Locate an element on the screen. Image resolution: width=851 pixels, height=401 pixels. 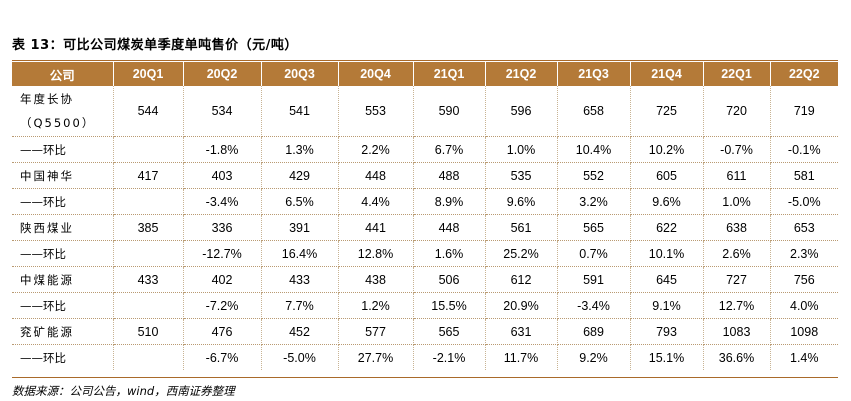
company-price-row: 陕西煤业 385 336 391 441 448 561 565 622 638 653 is located at coordinates (425, 227).